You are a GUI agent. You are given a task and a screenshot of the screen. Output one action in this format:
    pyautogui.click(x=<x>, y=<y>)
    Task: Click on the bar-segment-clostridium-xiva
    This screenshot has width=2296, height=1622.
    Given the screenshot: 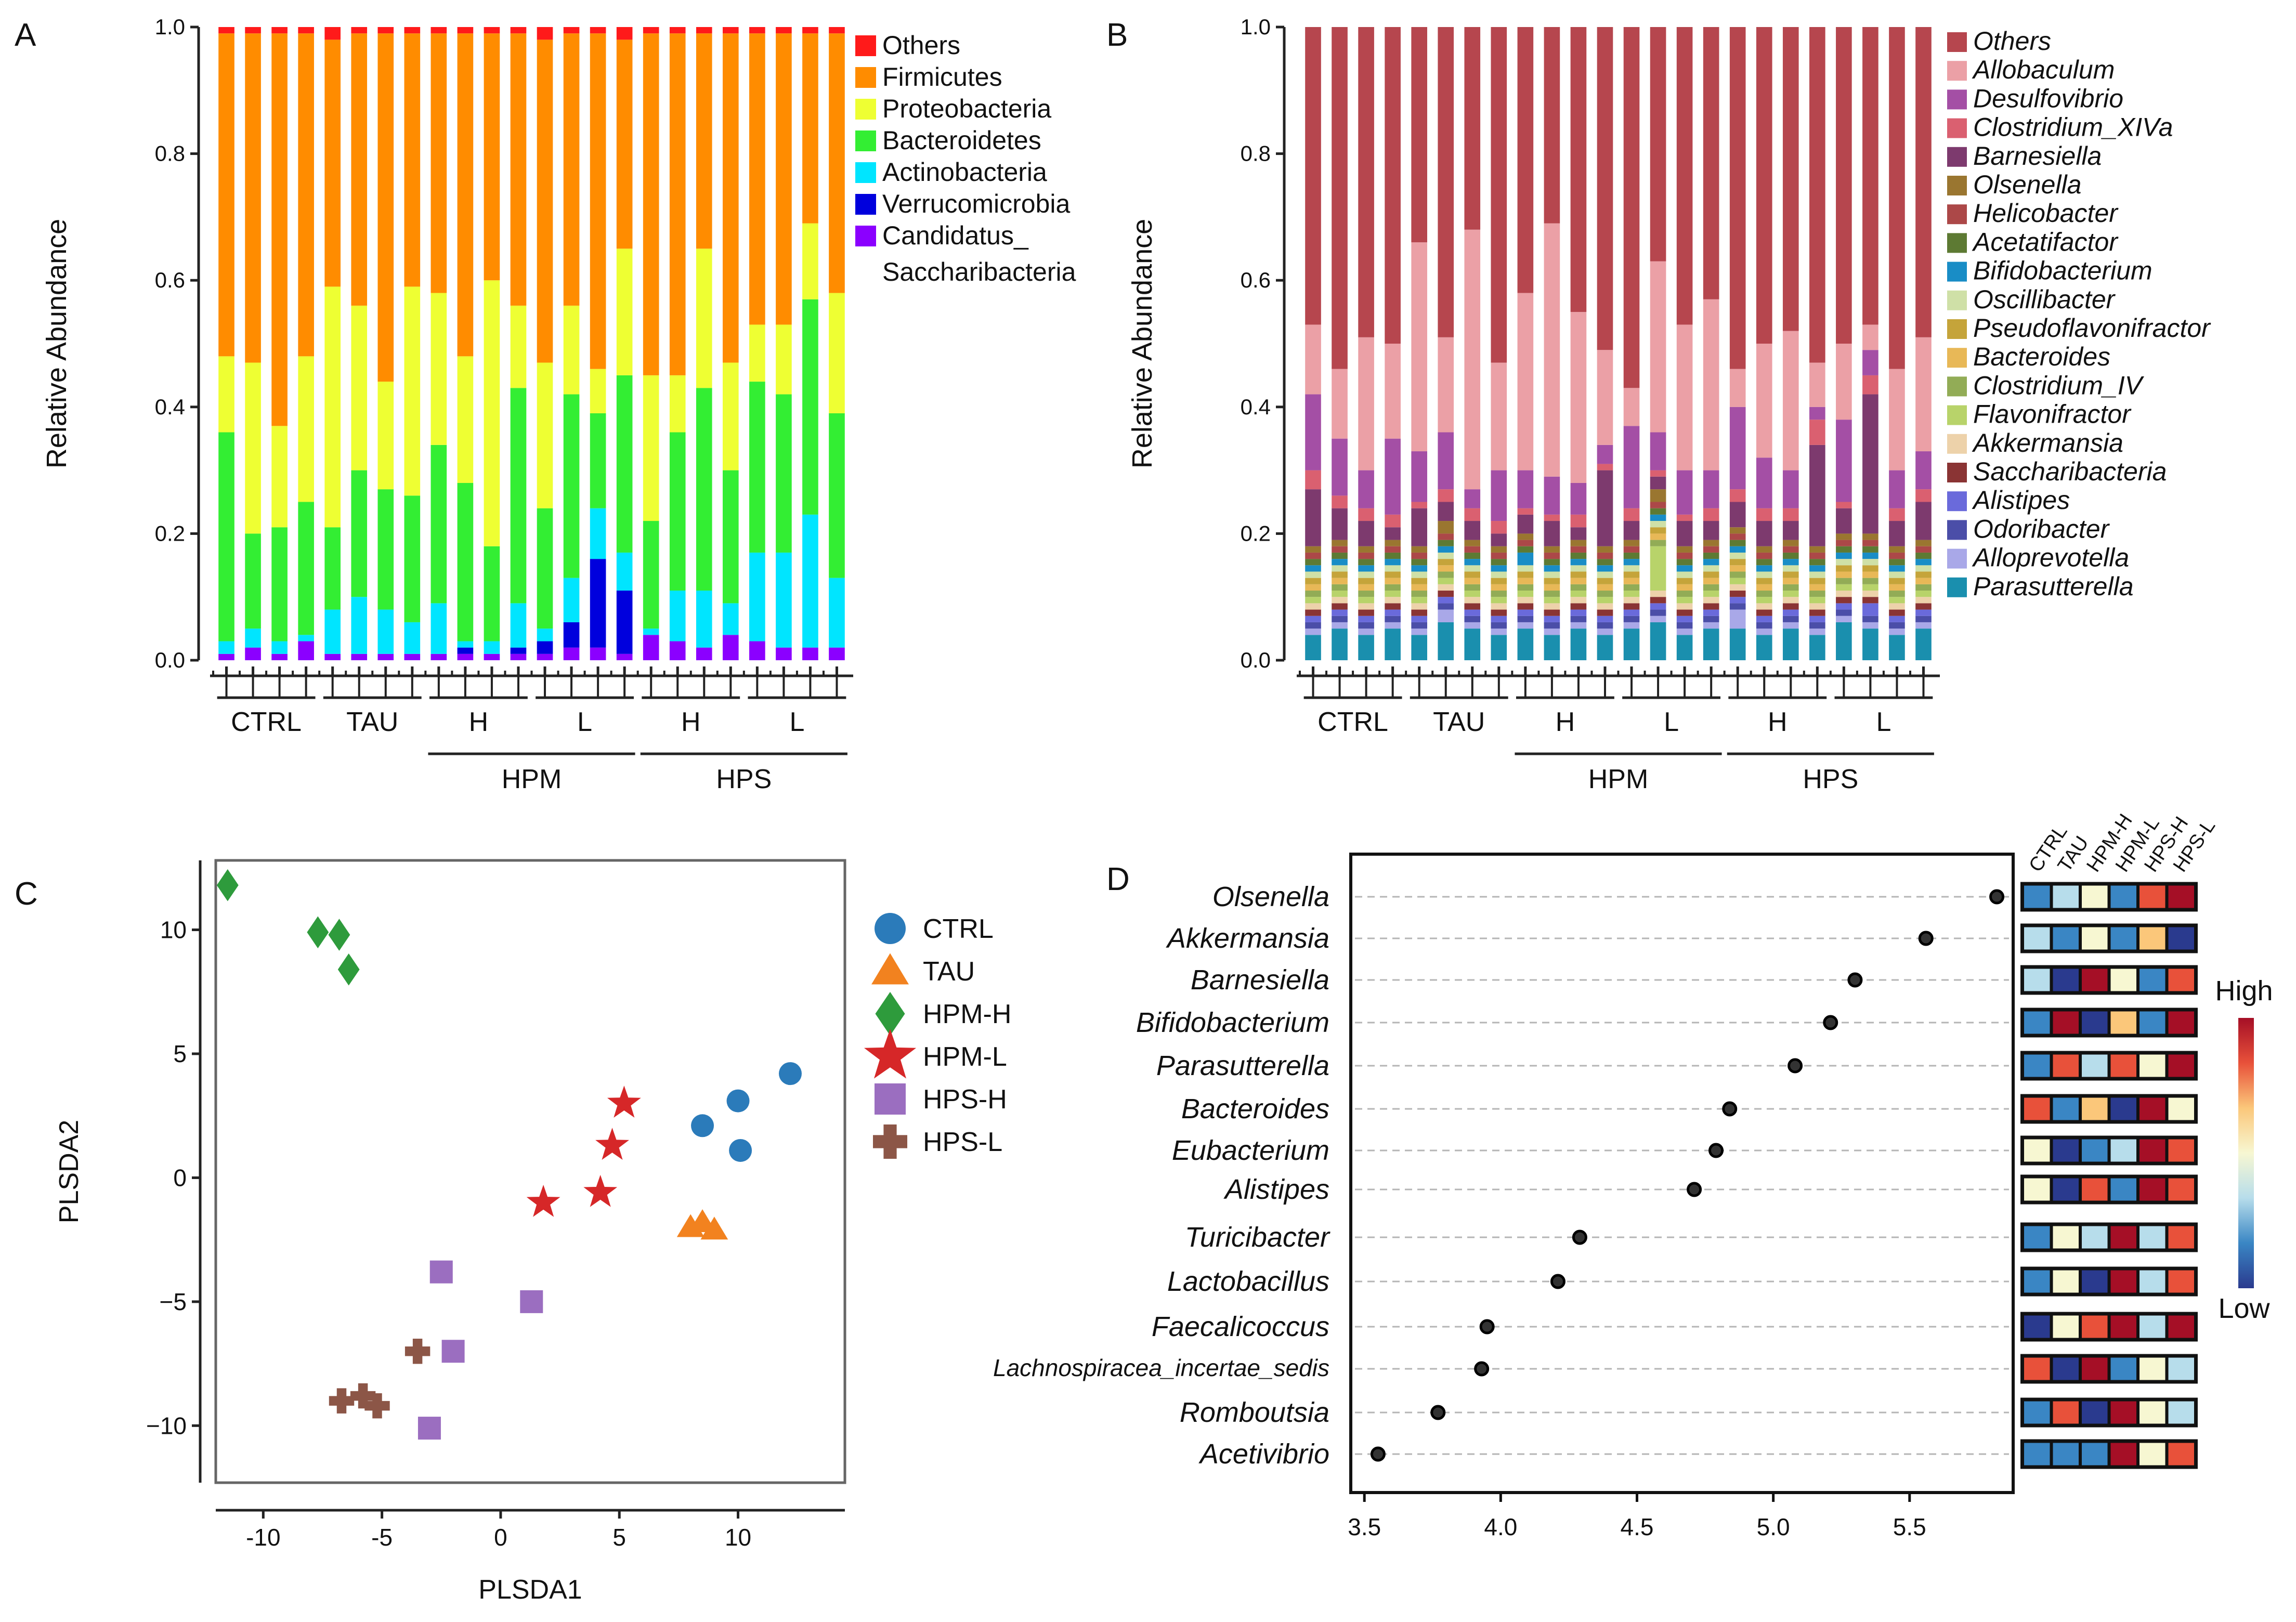 What is the action you would take?
    pyautogui.click(x=1313, y=480)
    